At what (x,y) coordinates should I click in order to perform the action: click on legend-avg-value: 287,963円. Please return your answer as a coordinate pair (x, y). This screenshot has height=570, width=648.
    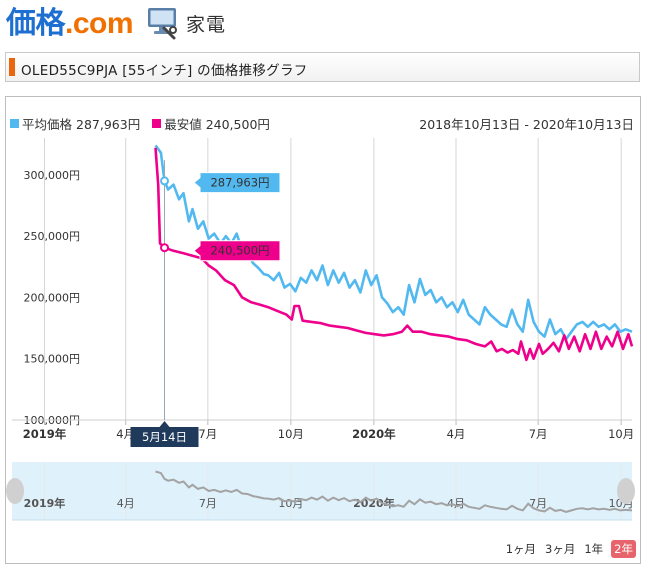
    Looking at the image, I should click on (108, 124).